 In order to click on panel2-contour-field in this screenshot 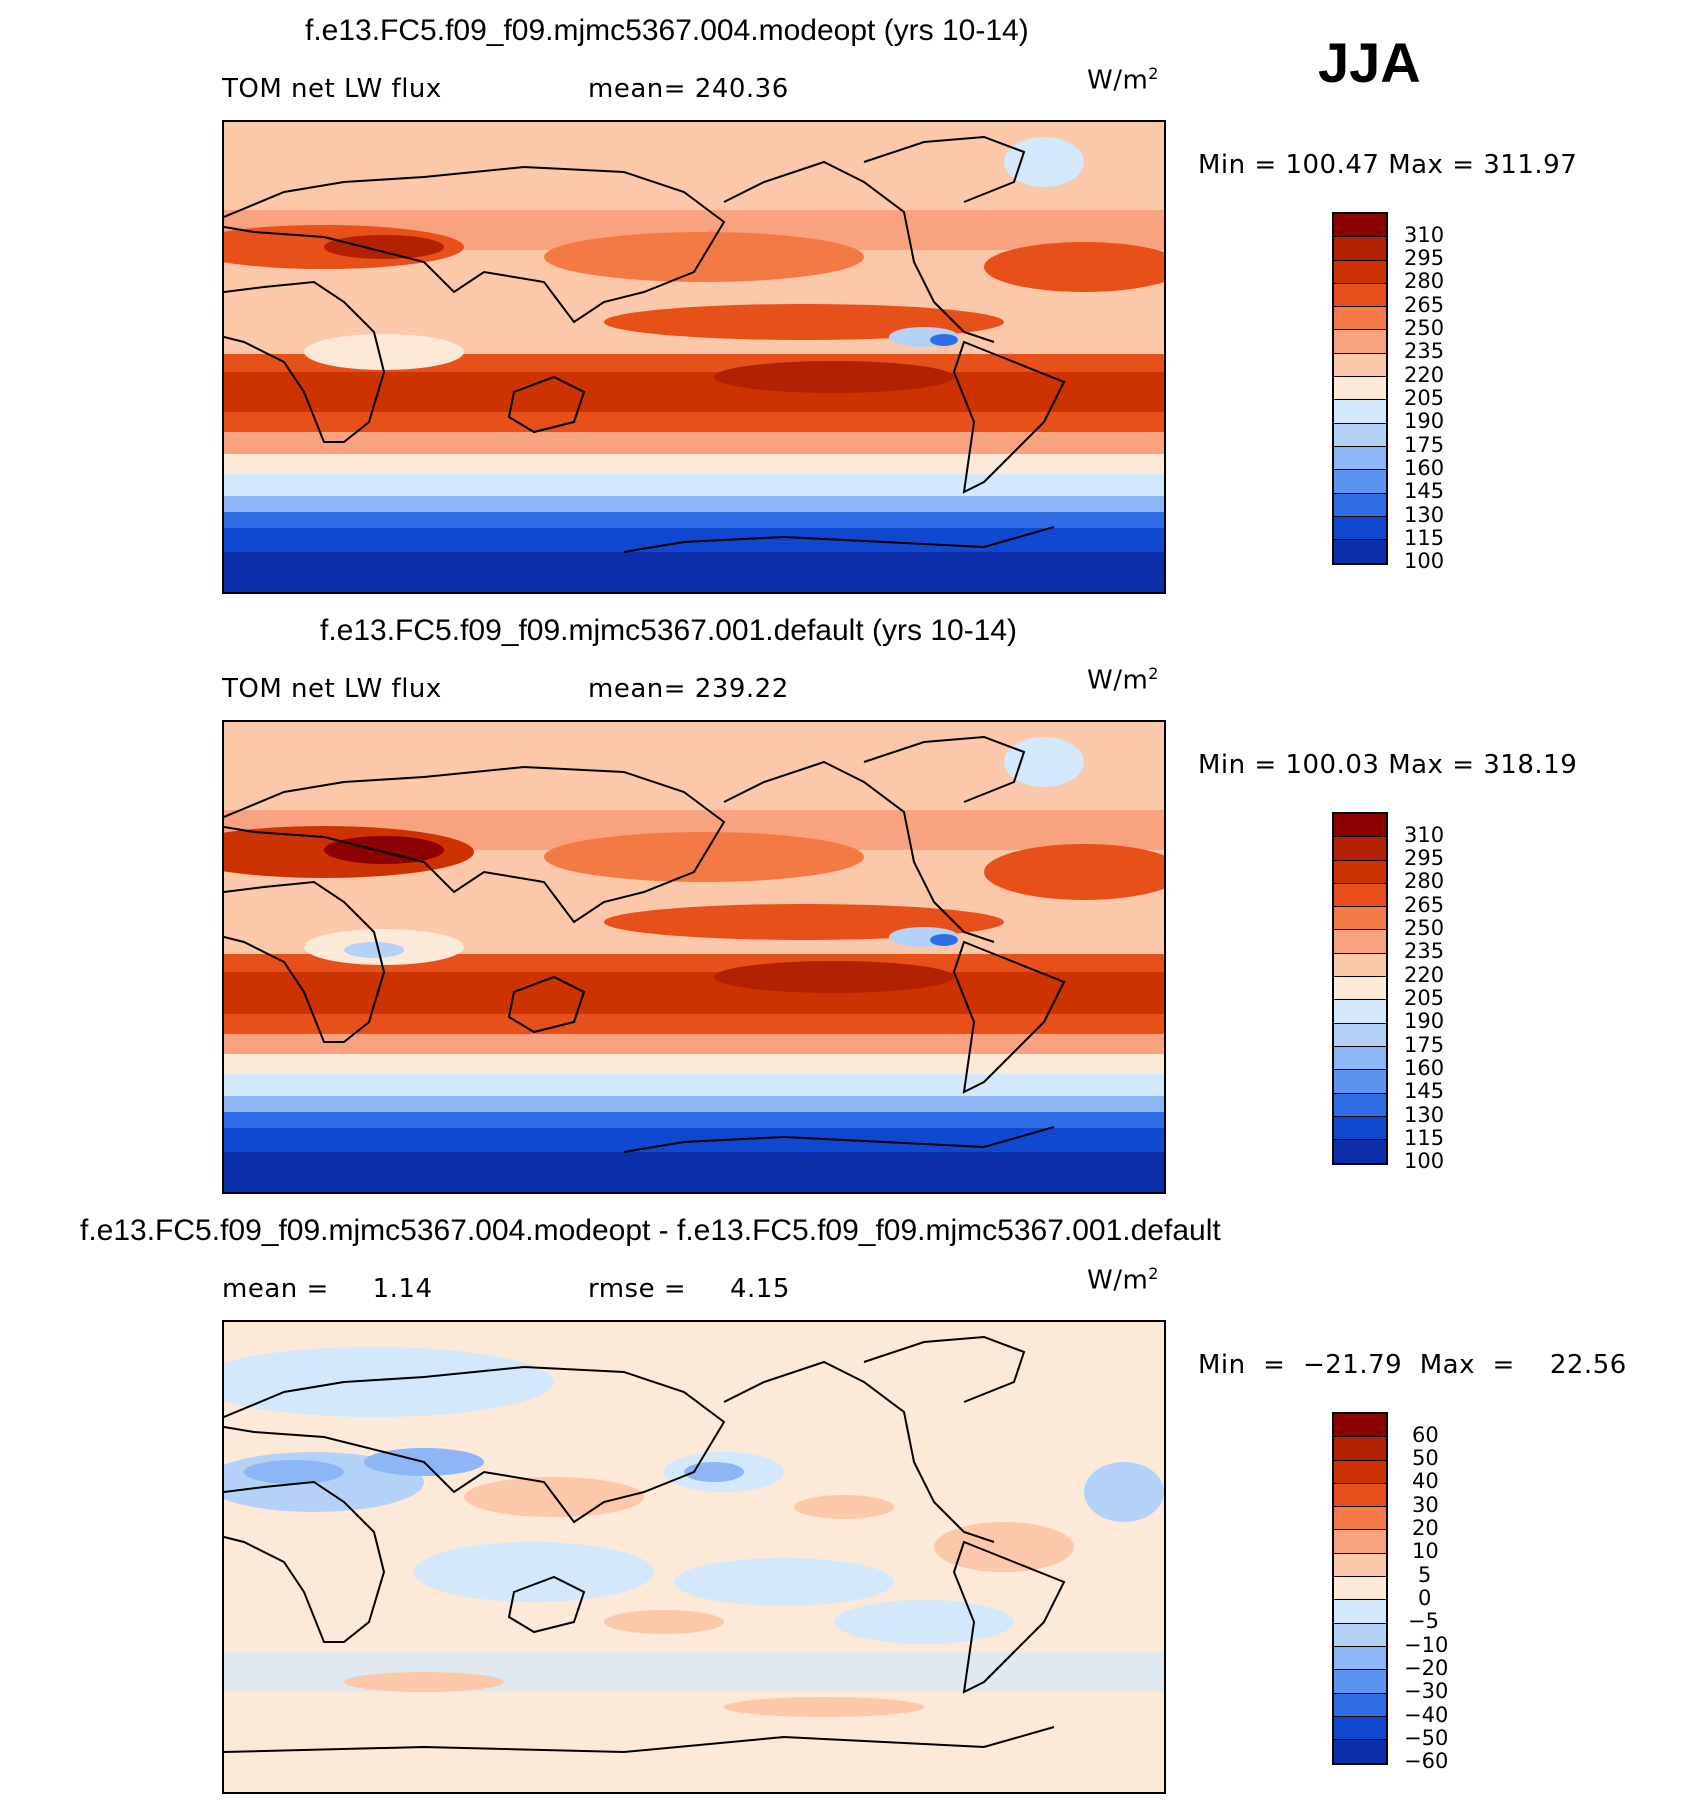, I will do `click(694, 957)`.